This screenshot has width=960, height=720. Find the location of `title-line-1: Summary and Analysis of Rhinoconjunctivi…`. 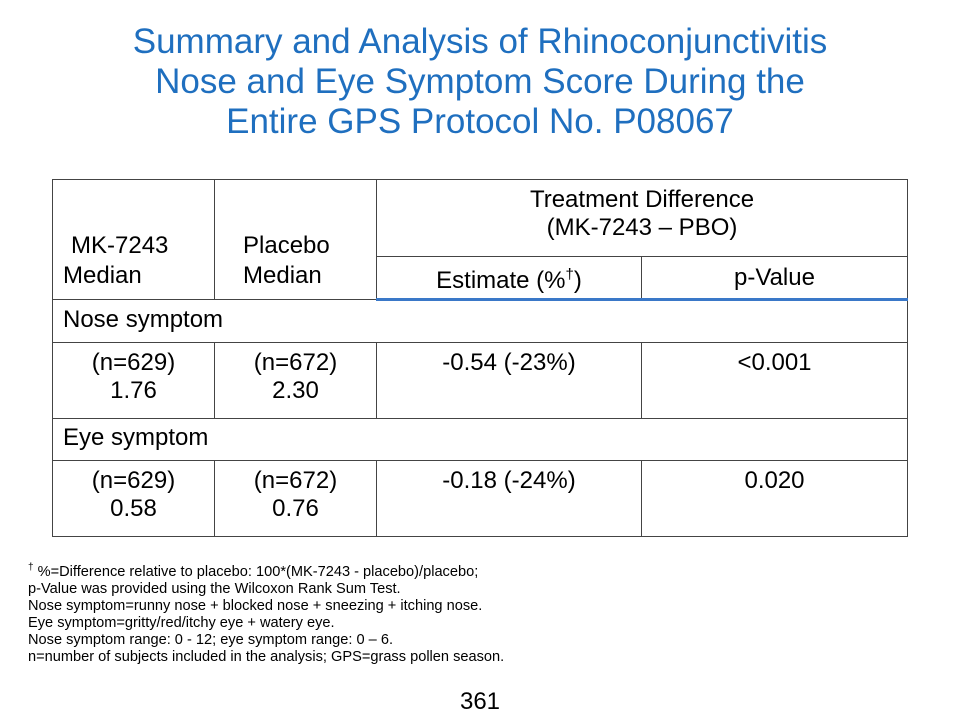

title-line-1: Summary and Analysis of Rhinoconjunctivi… is located at coordinates (480, 41).